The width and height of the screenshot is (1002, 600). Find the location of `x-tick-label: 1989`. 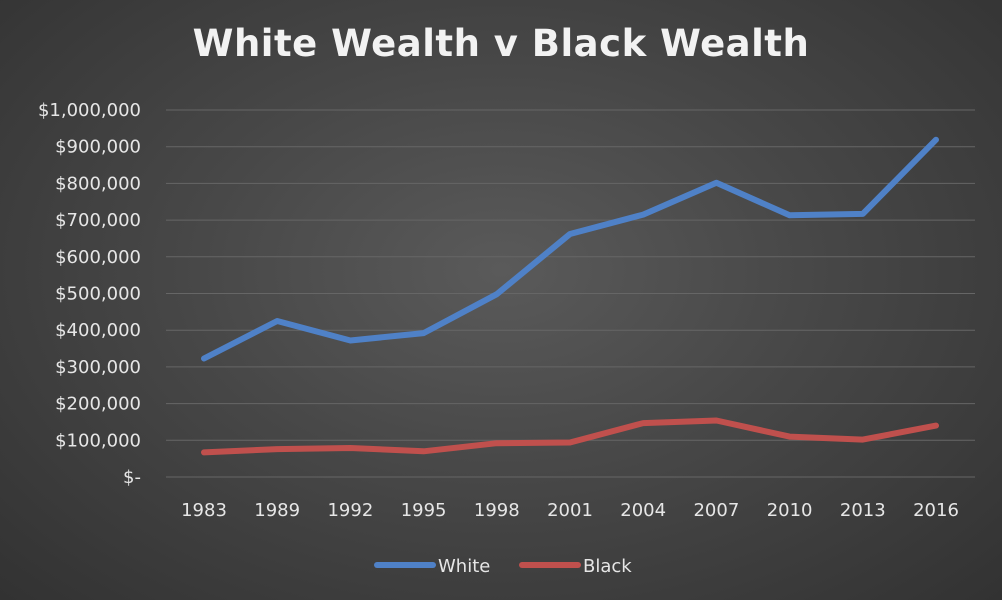

x-tick-label: 1989 is located at coordinates (277, 510).